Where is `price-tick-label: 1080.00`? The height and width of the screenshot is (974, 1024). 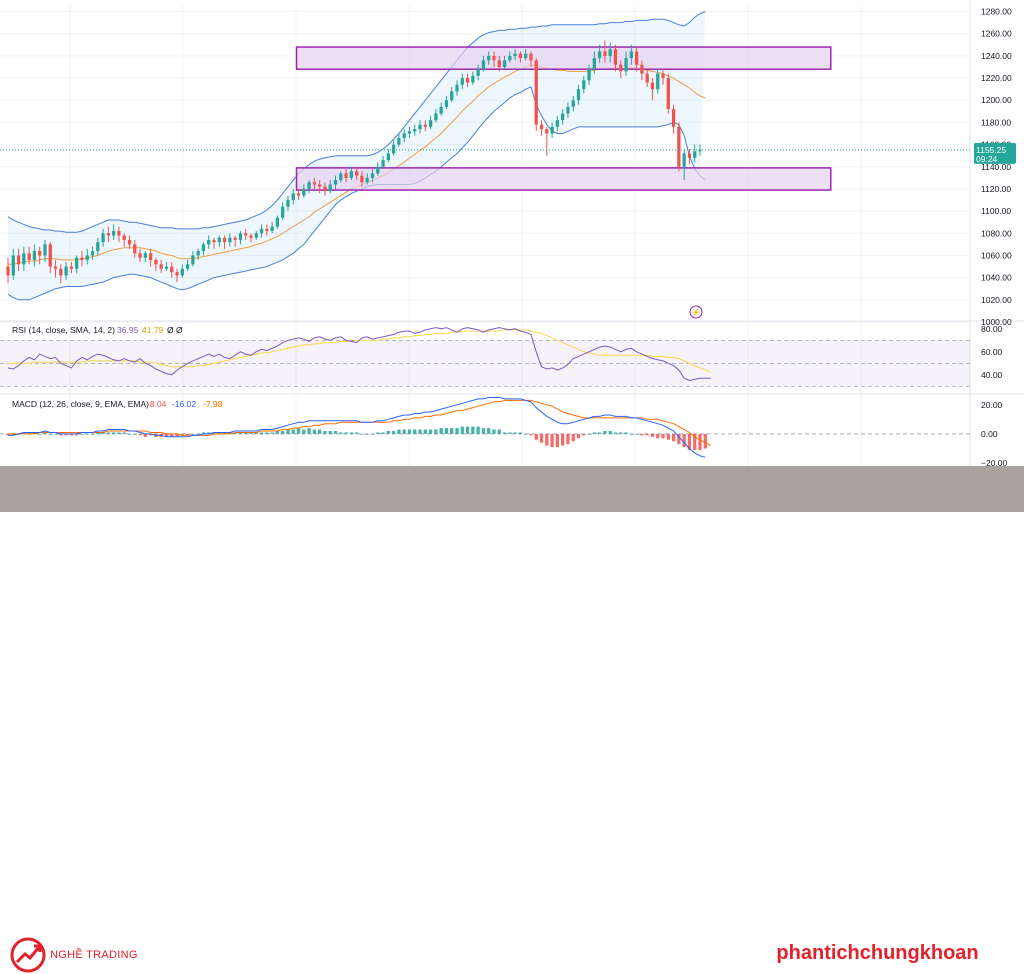
price-tick-label: 1080.00 is located at coordinates (996, 233).